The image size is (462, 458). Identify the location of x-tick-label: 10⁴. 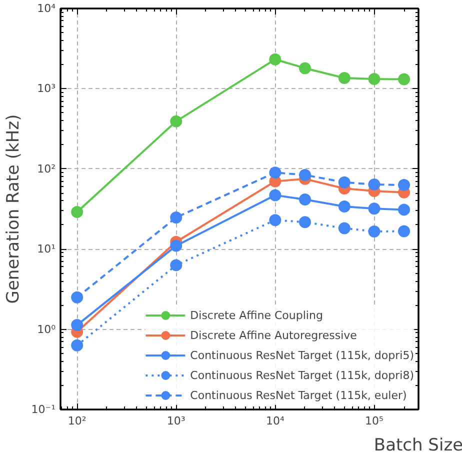
(275, 421).